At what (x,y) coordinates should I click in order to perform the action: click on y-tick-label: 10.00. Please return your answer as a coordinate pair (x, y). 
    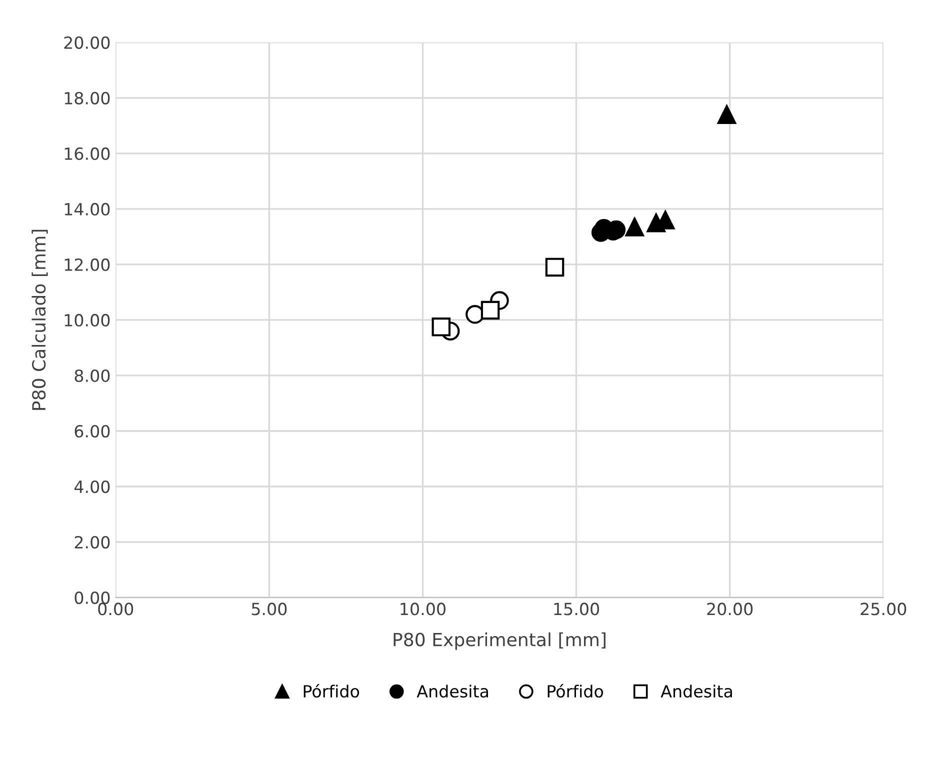
    Looking at the image, I should click on (87, 320).